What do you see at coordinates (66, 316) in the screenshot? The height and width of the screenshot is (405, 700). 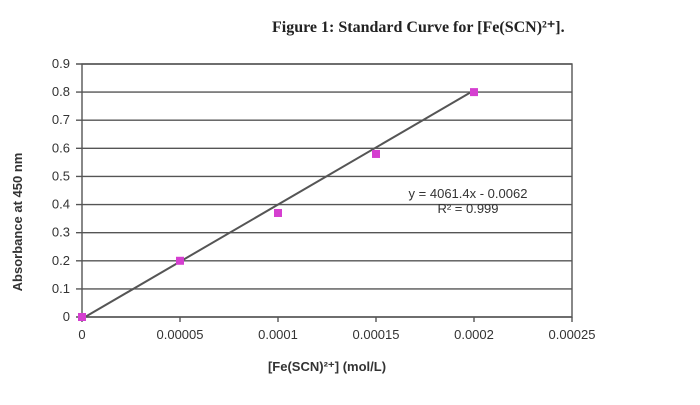 I see `y-tick-label: 0` at bounding box center [66, 316].